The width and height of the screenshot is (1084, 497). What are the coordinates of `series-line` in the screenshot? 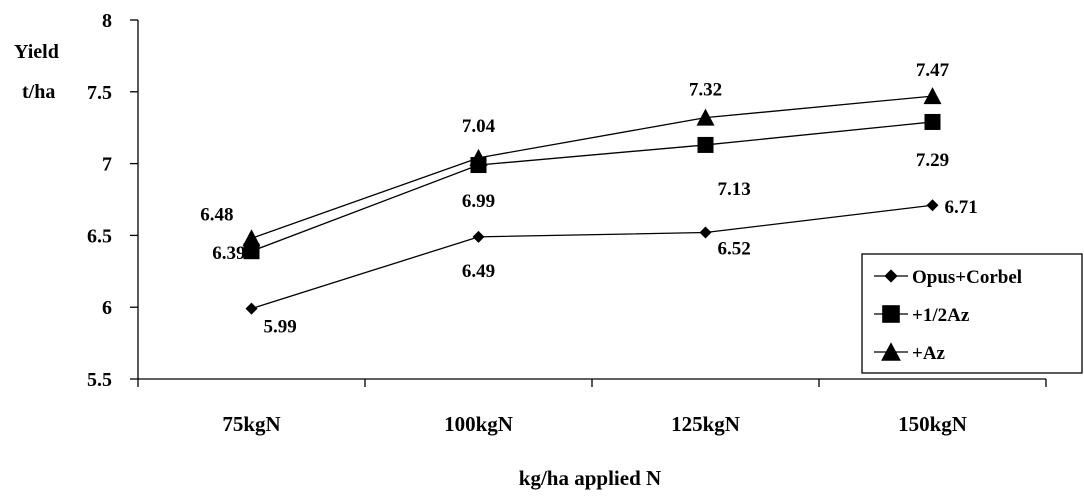 It's located at (592, 257).